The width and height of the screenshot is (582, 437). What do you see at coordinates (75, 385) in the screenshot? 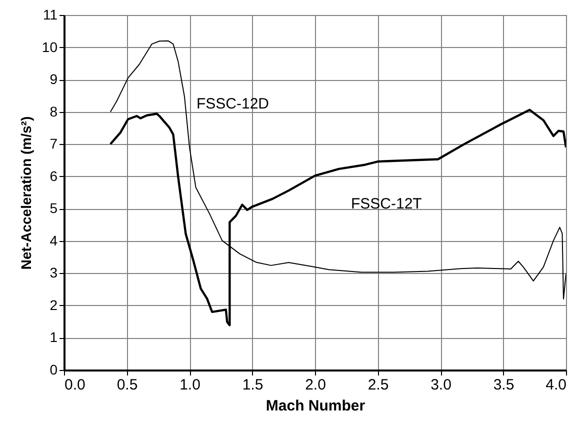
I see `x-tick-label: 0.0` at bounding box center [75, 385].